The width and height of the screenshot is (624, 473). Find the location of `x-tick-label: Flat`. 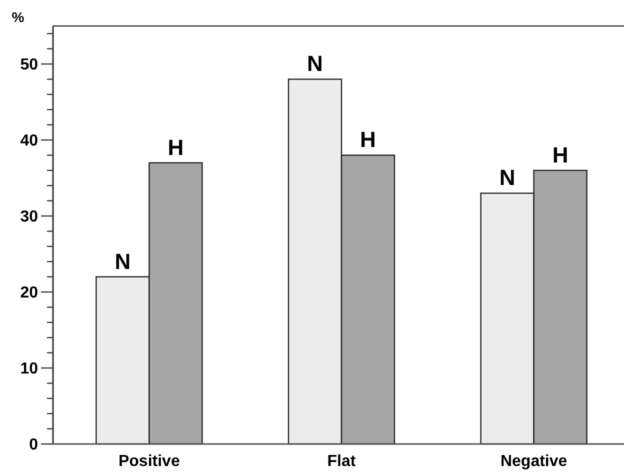

x-tick-label: Flat is located at coordinates (341, 461).